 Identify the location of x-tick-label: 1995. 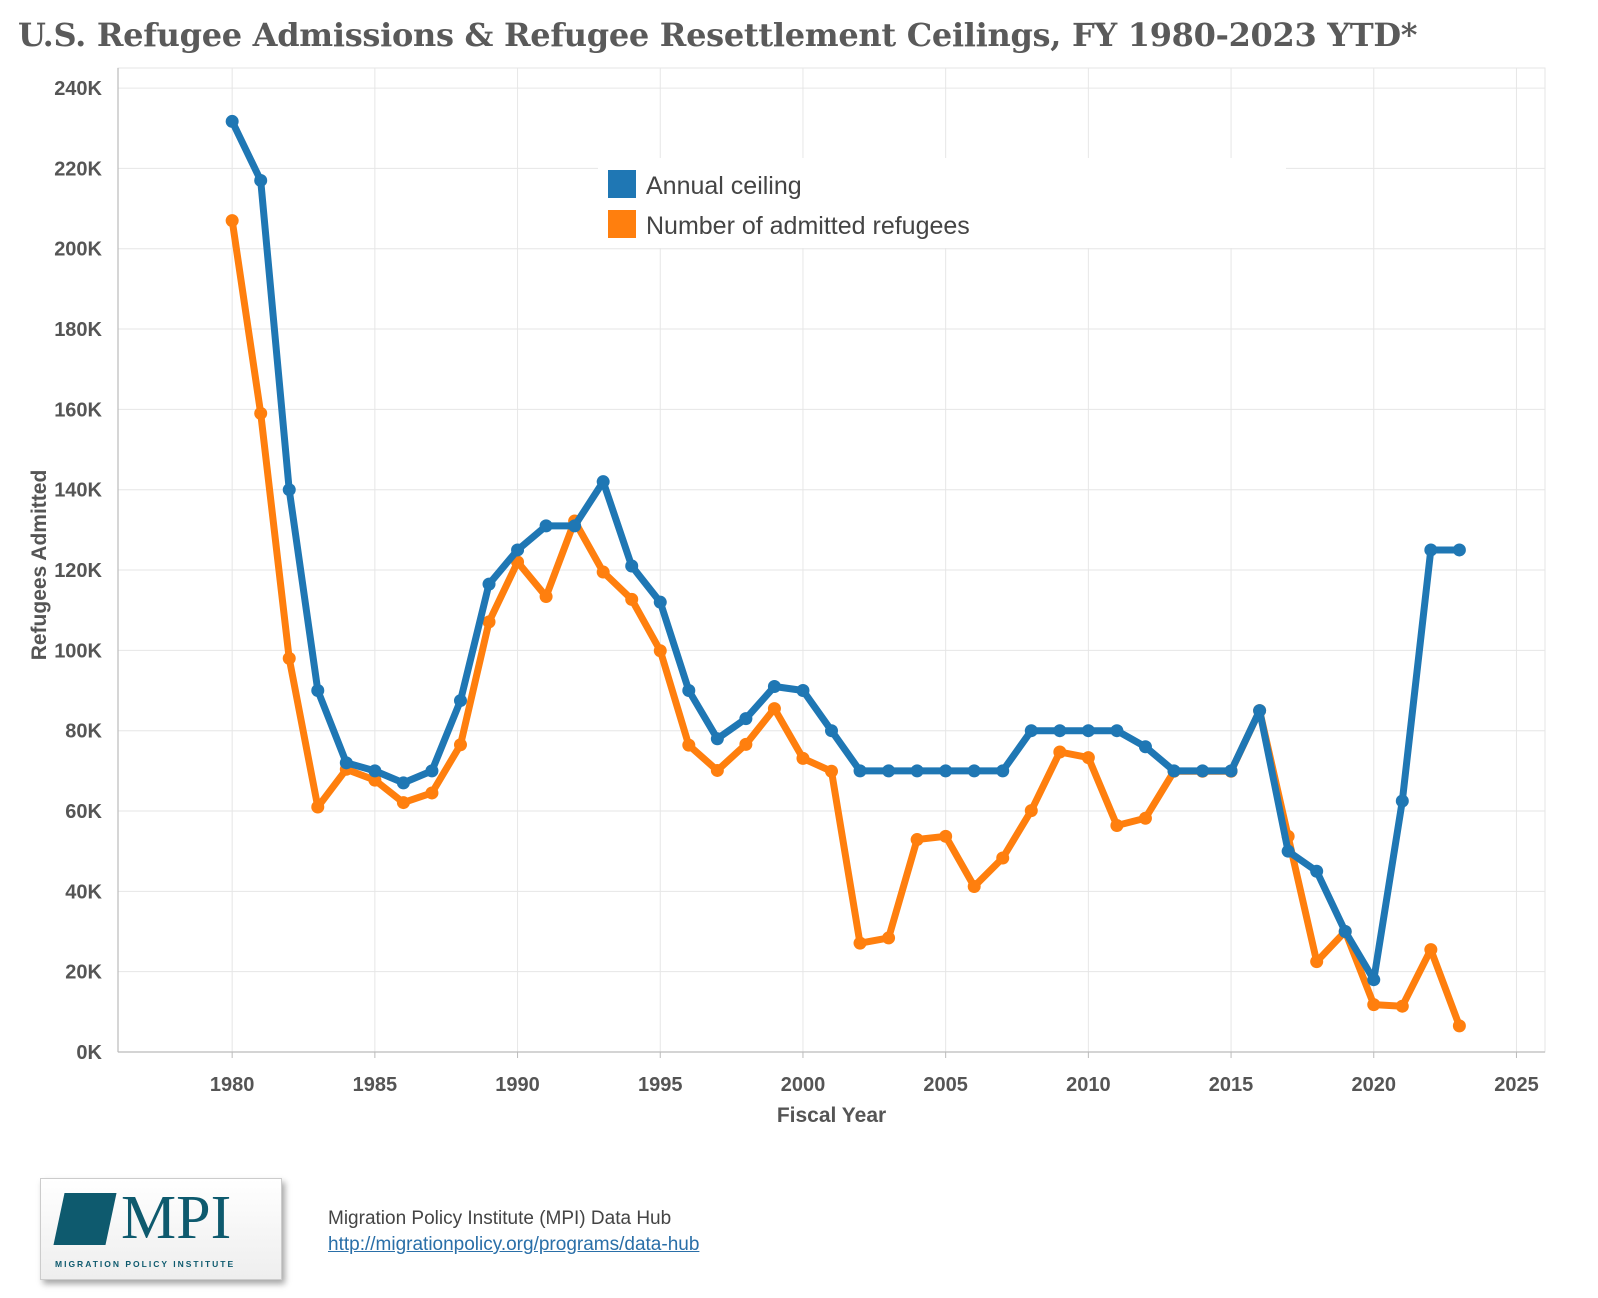
(660, 1085).